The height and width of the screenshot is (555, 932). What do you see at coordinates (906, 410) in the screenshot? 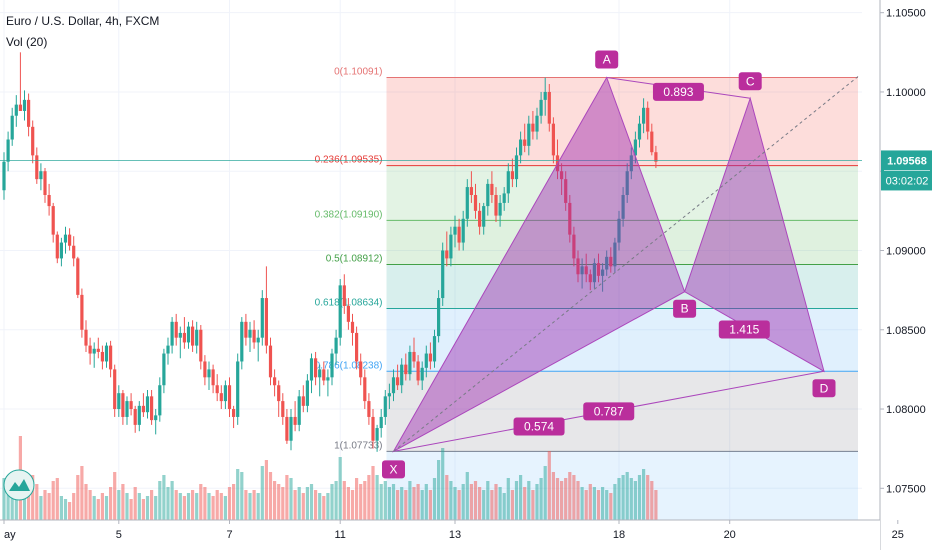
I see `price-tick-label: 1.08000` at bounding box center [906, 410].